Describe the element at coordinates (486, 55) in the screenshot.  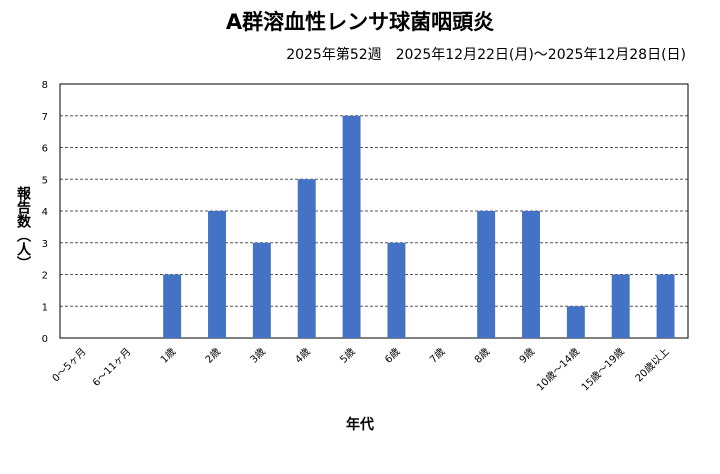
I see `chart-subtitle: 2025年第52週 2025年12月22日(月)～2025年12月28日(日)` at that location.